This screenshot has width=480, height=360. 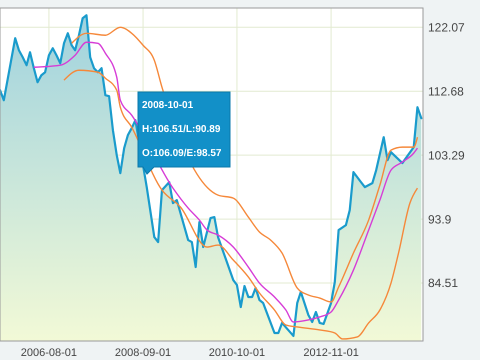 What do you see at coordinates (181, 129) in the screenshot?
I see `annotation: H:106.51/L:90.89` at bounding box center [181, 129].